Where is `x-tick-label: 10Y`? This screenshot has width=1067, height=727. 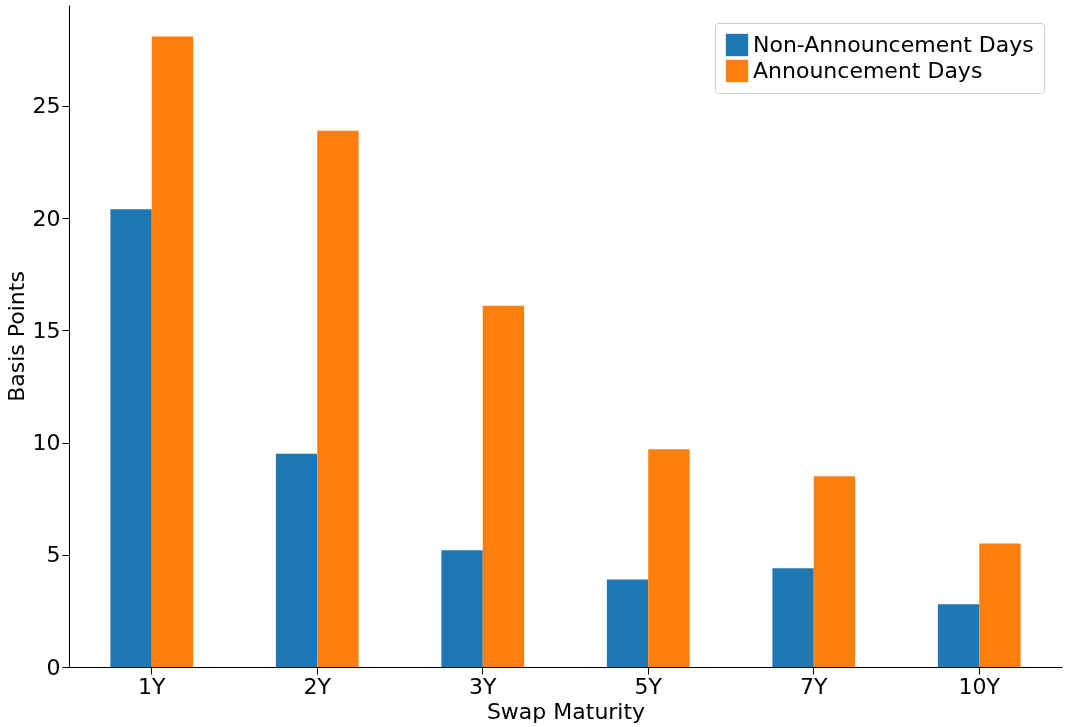
x-tick-label: 10Y is located at coordinates (979, 686).